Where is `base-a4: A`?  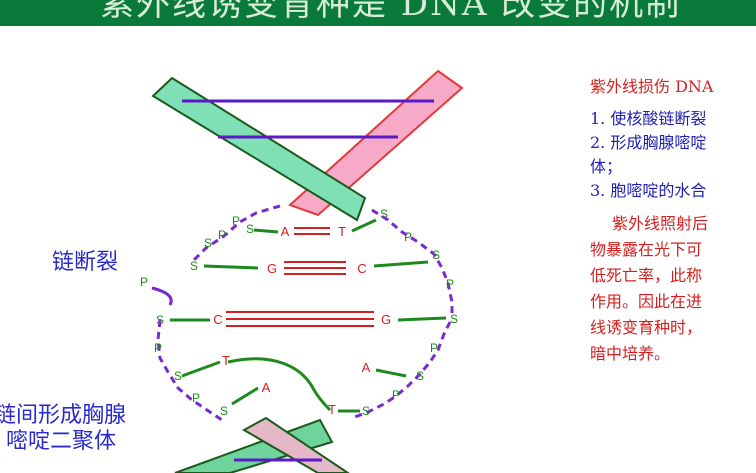 base-a4: A is located at coordinates (366, 367).